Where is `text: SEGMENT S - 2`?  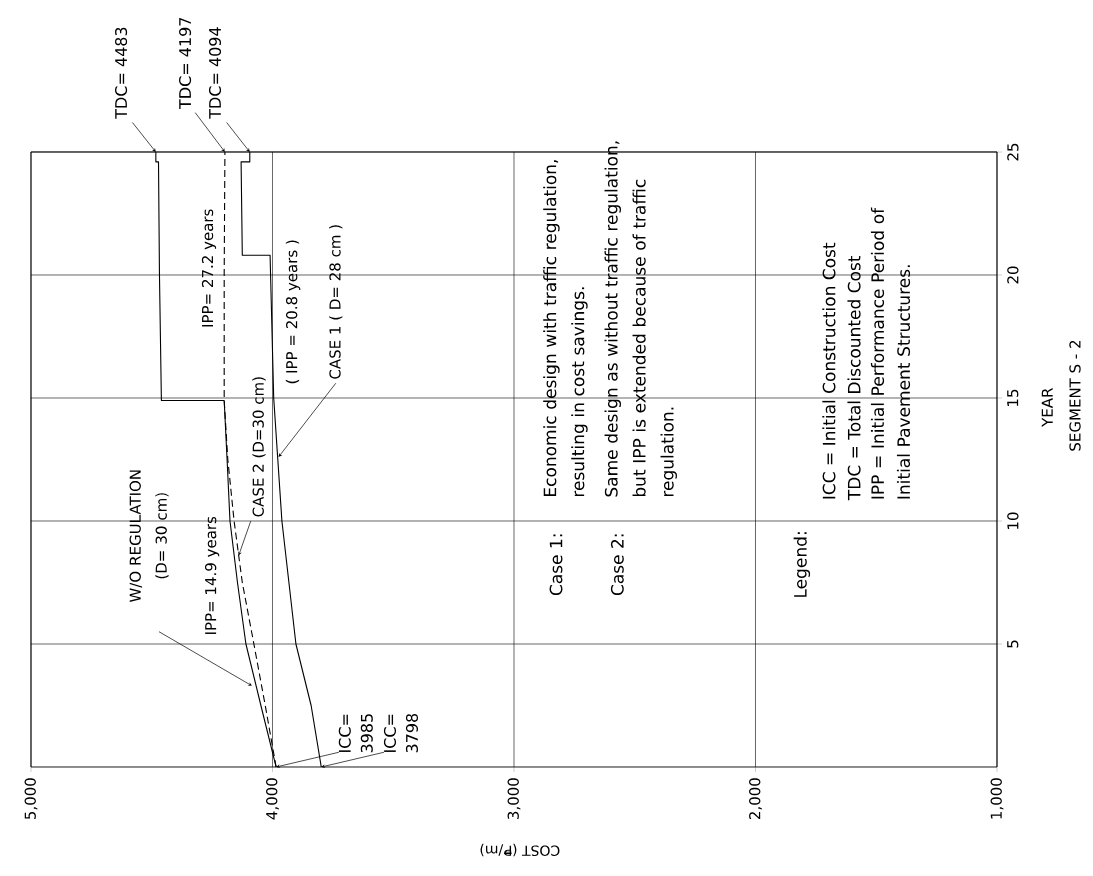 text: SEGMENT S - 2 is located at coordinates (1075, 395).